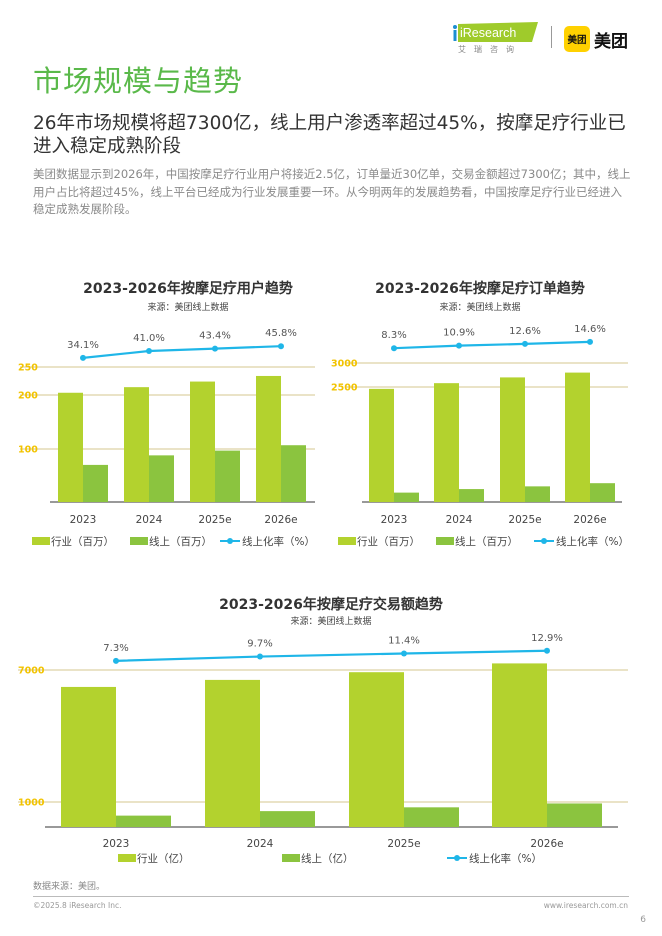 This screenshot has height=936, width=662. Describe the element at coordinates (547, 638) in the screenshot. I see `rate-data-label: 12.9%` at that location.